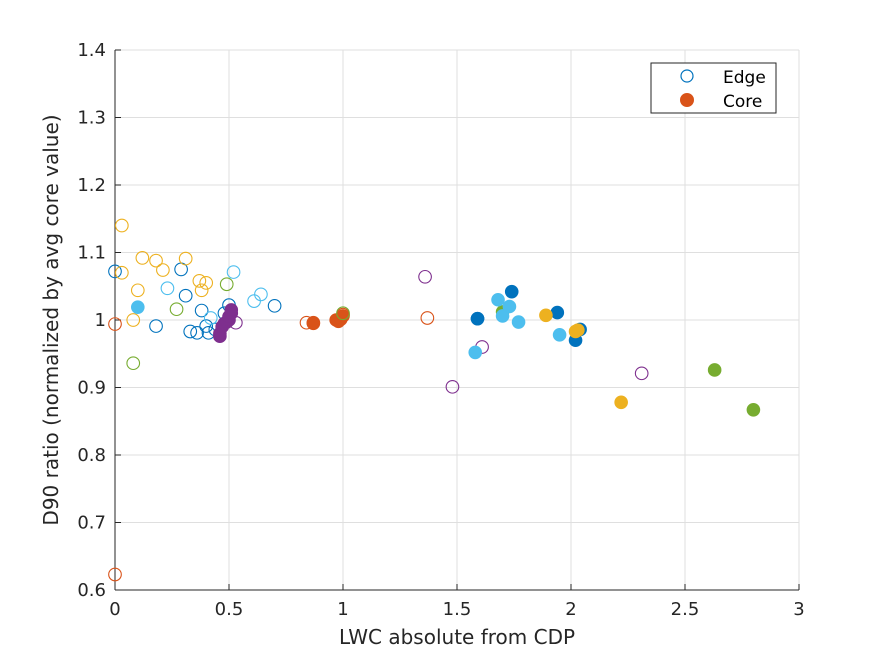 The height and width of the screenshot is (663, 884). I want to click on x-tick-label: 0, so click(114, 609).